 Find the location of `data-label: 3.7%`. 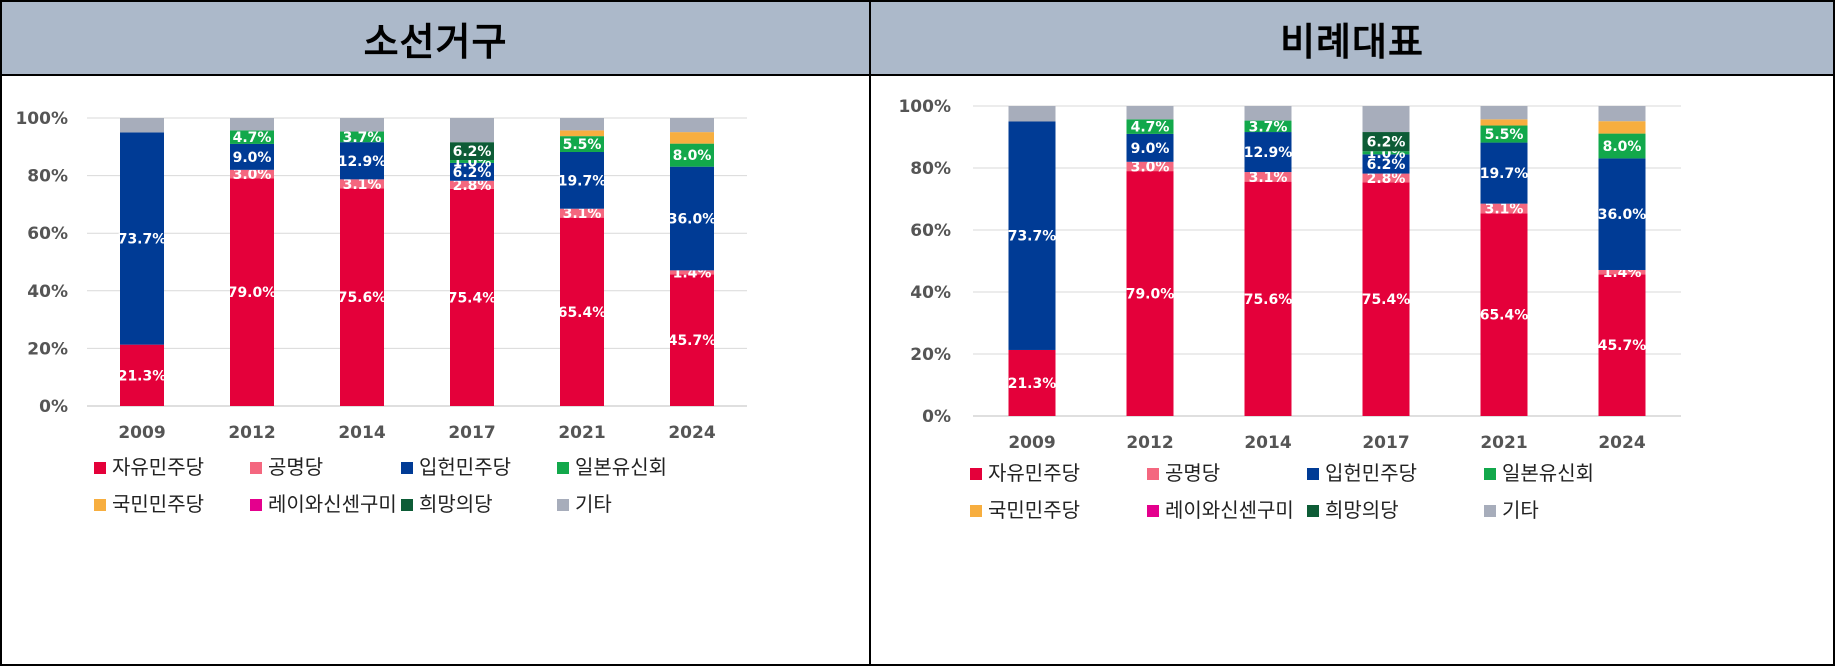

data-label: 3.7% is located at coordinates (362, 138).